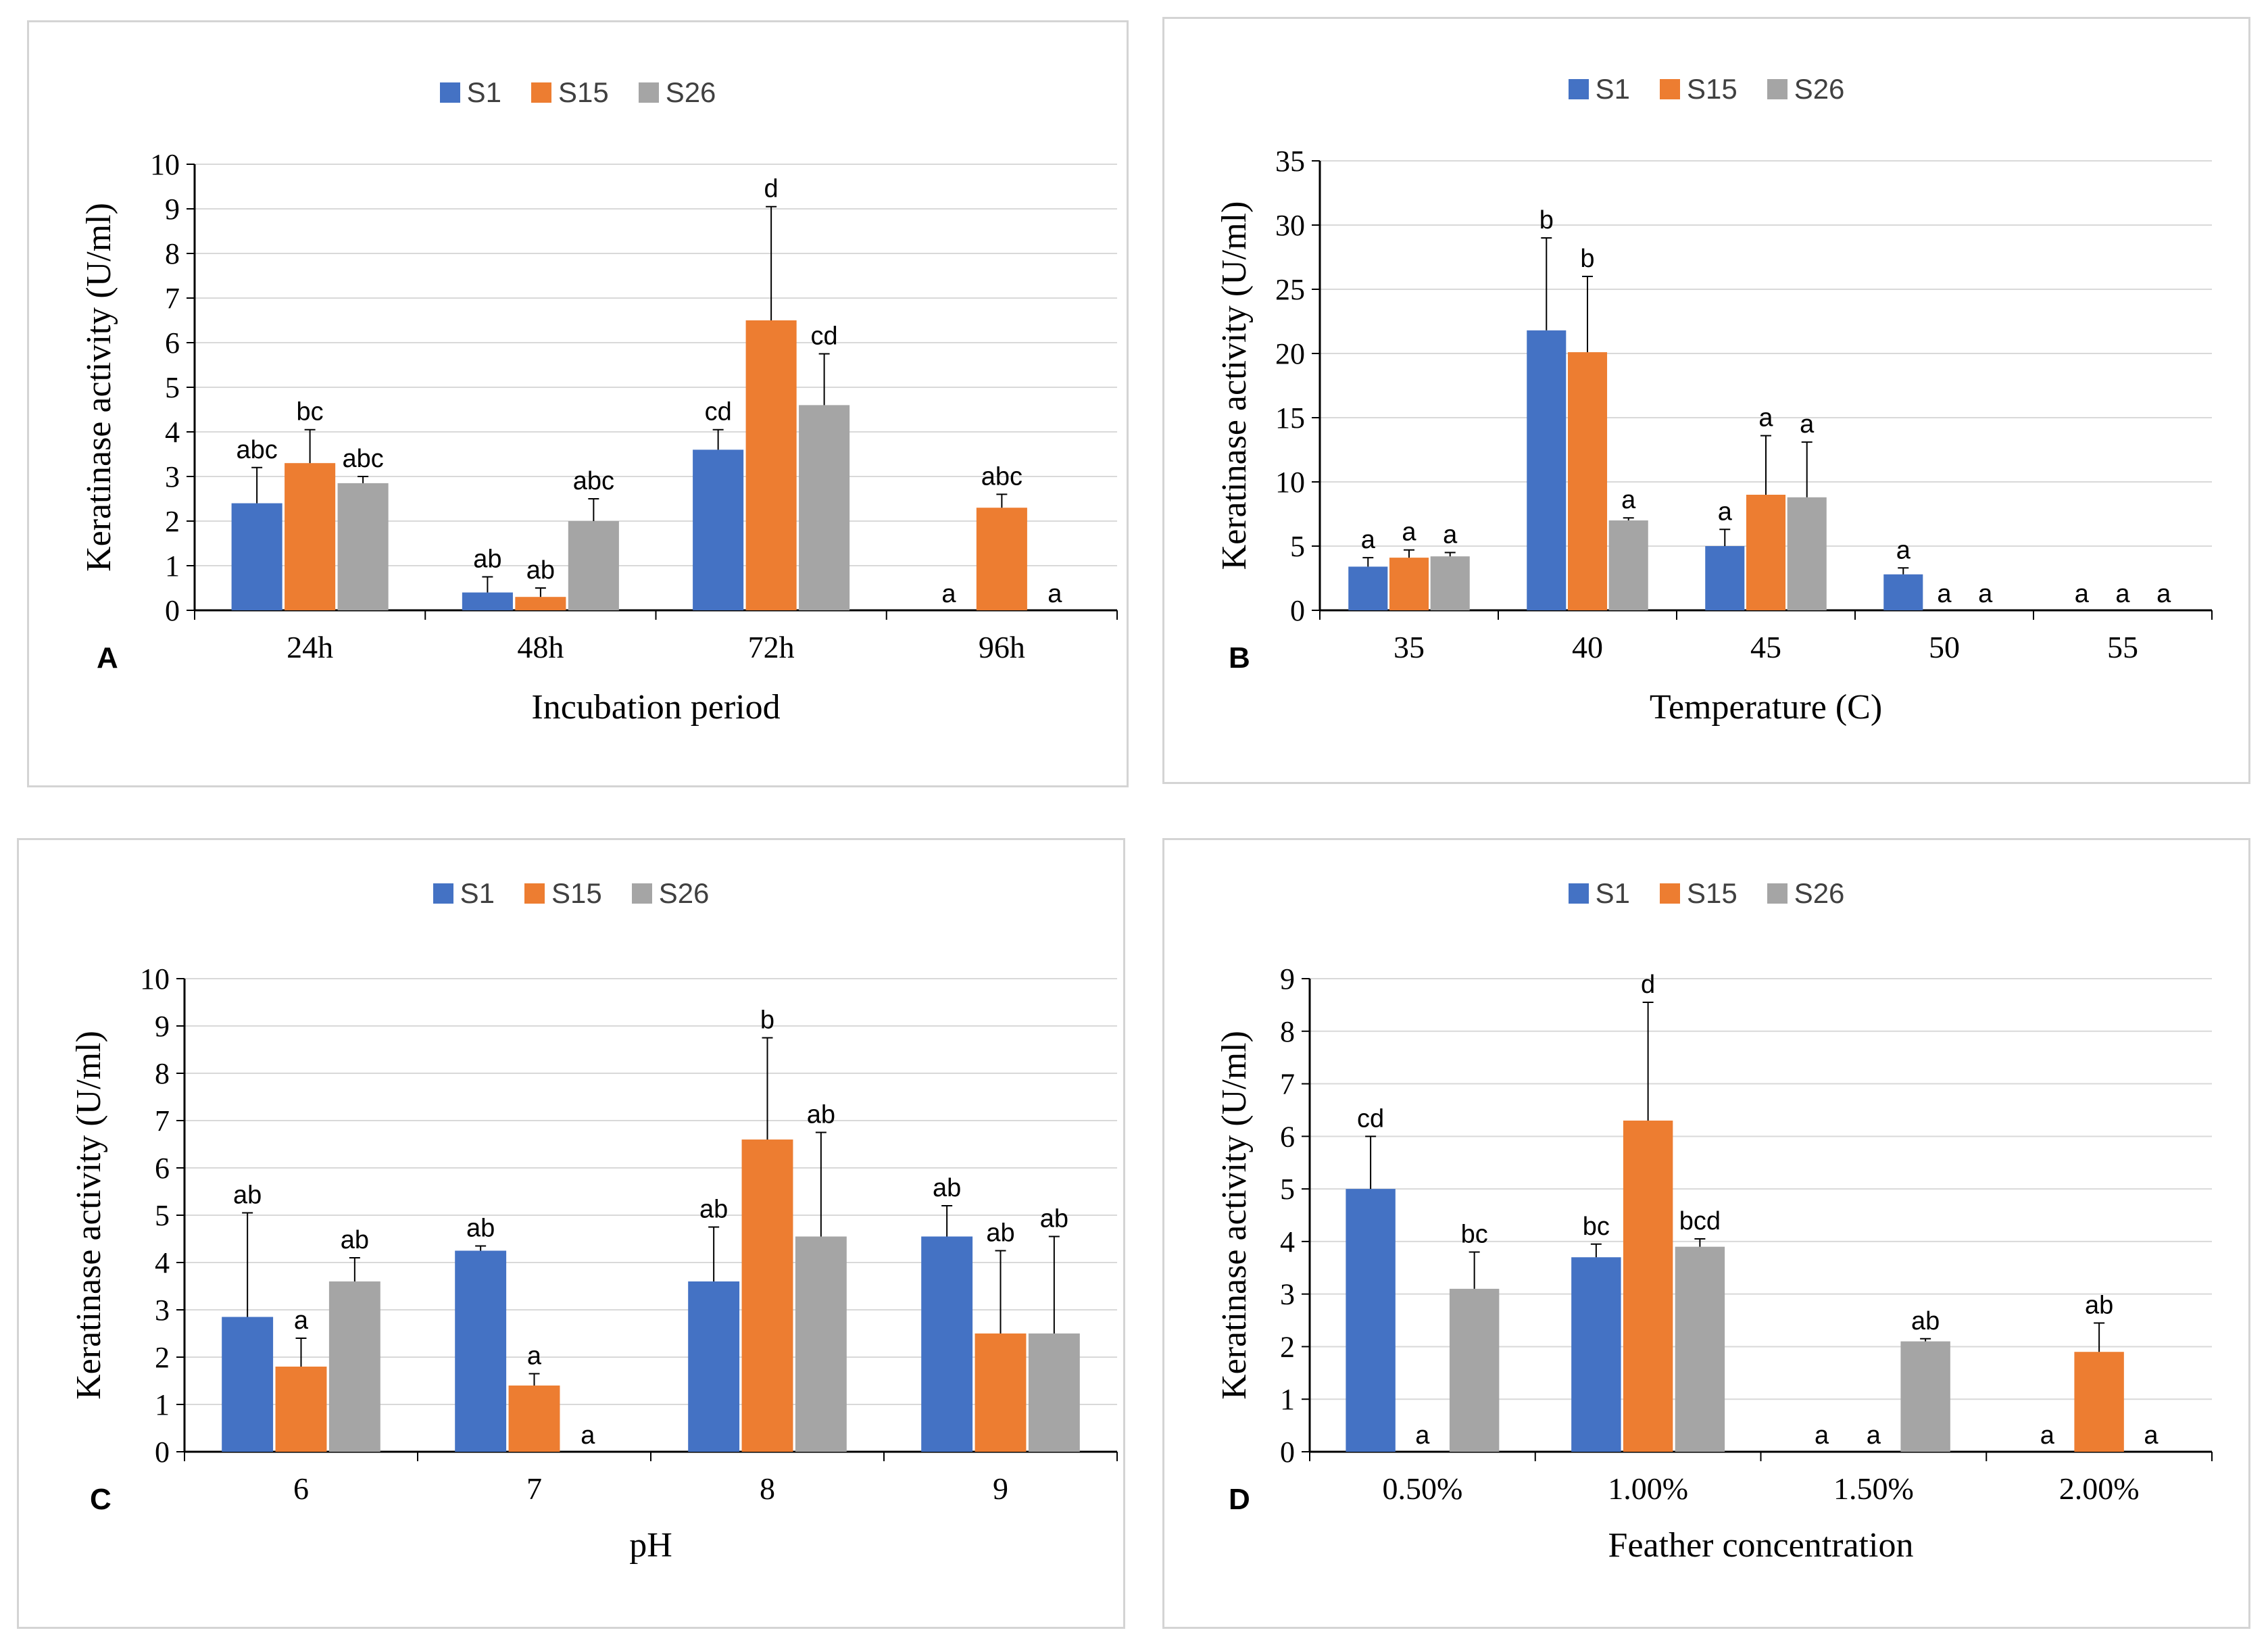 This screenshot has width=2268, height=1641. Describe the element at coordinates (483, 92) in the screenshot. I see `legend-label-s1: S1` at that location.